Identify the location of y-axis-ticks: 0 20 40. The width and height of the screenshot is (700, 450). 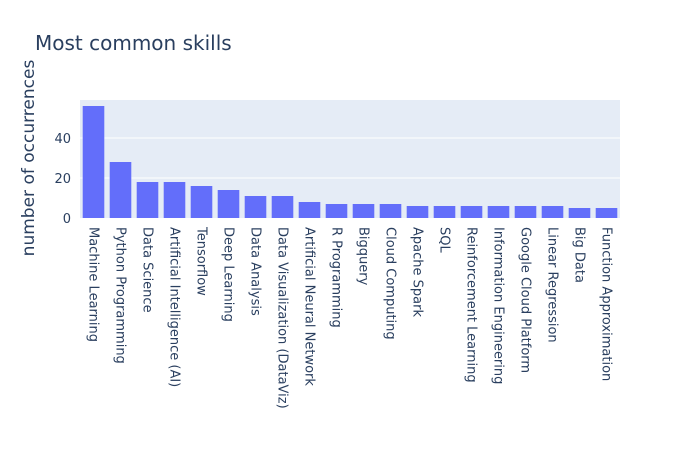
(62, 179).